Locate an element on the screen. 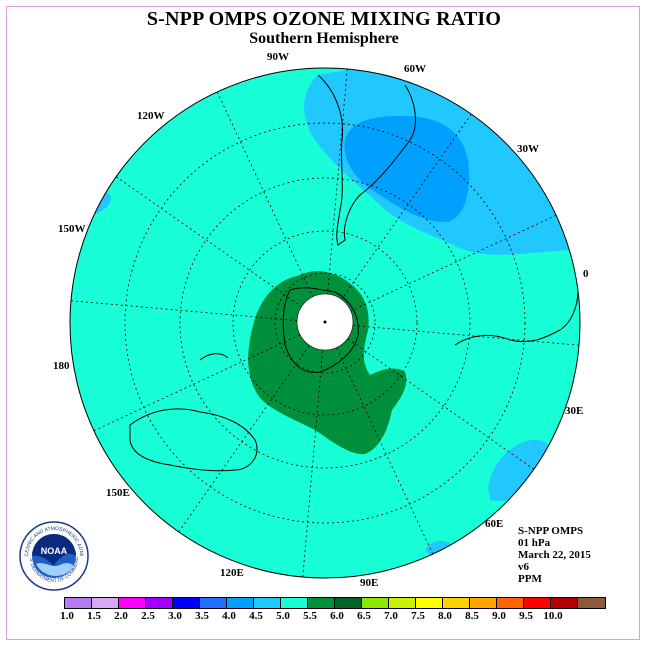 Image resolution: width=648 pixels, height=648 pixels. south-pole-dot is located at coordinates (325, 322).